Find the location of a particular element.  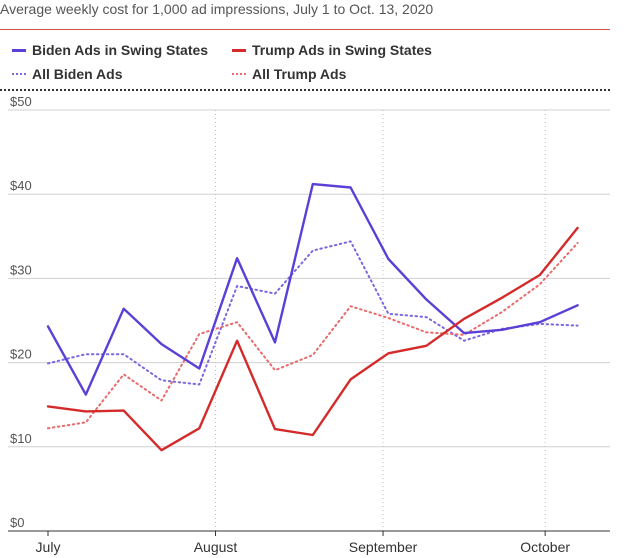

legend-swatch-biden-all is located at coordinates (19, 74).